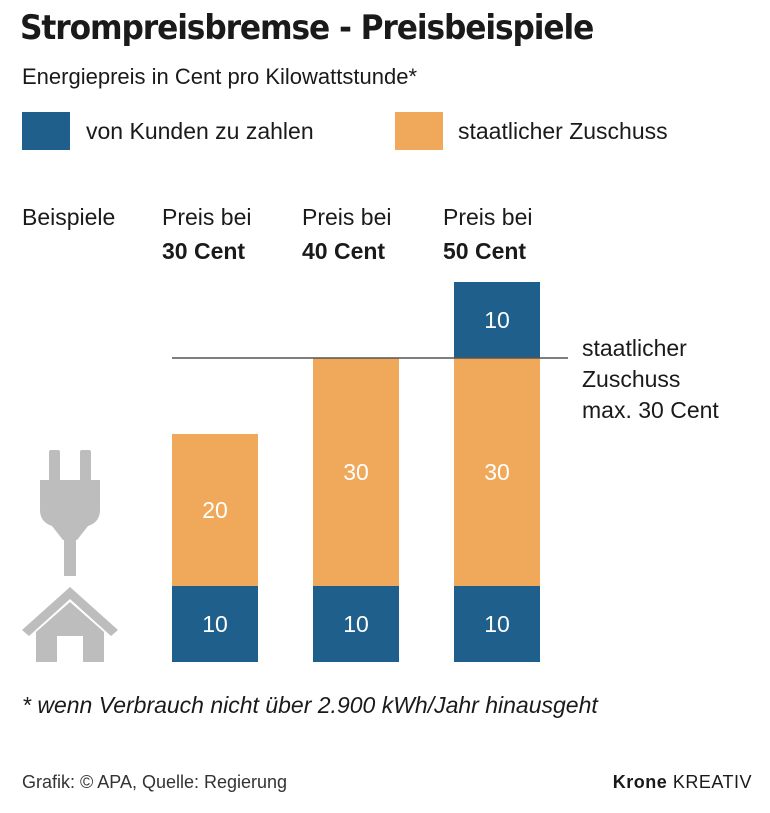 The width and height of the screenshot is (770, 813). What do you see at coordinates (200, 131) in the screenshot?
I see `legend-label-customer: von Kunden zu zahlen` at bounding box center [200, 131].